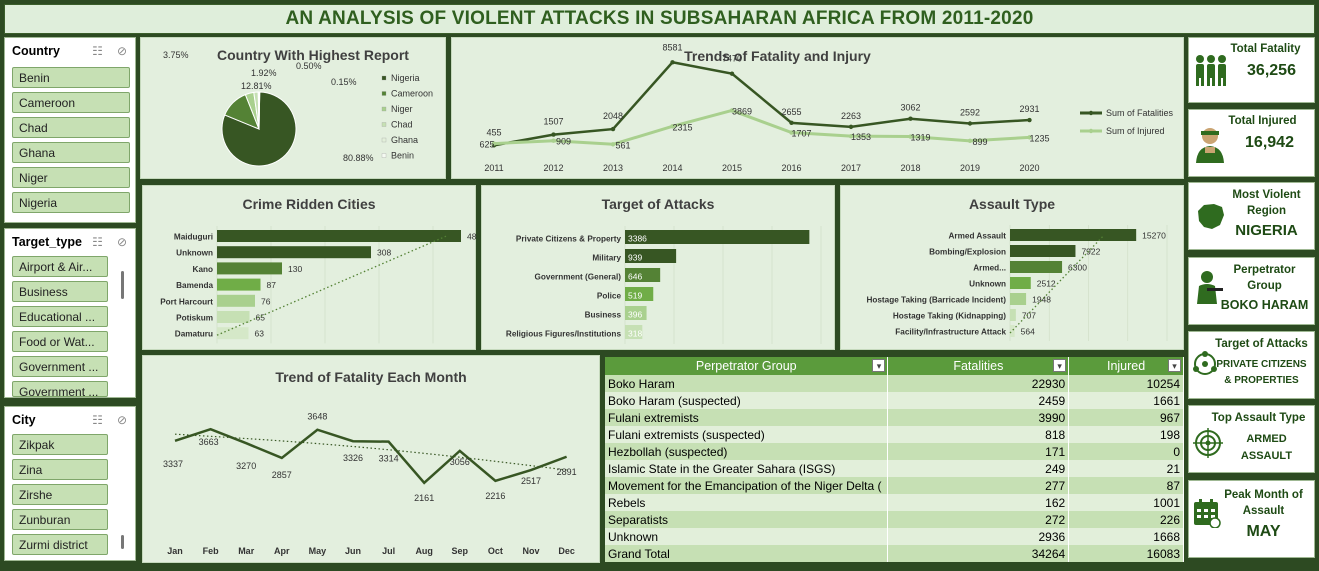 The height and width of the screenshot is (571, 1319). Describe the element at coordinates (1029, 168) in the screenshot. I see `x-tick-label: 2020` at that location.